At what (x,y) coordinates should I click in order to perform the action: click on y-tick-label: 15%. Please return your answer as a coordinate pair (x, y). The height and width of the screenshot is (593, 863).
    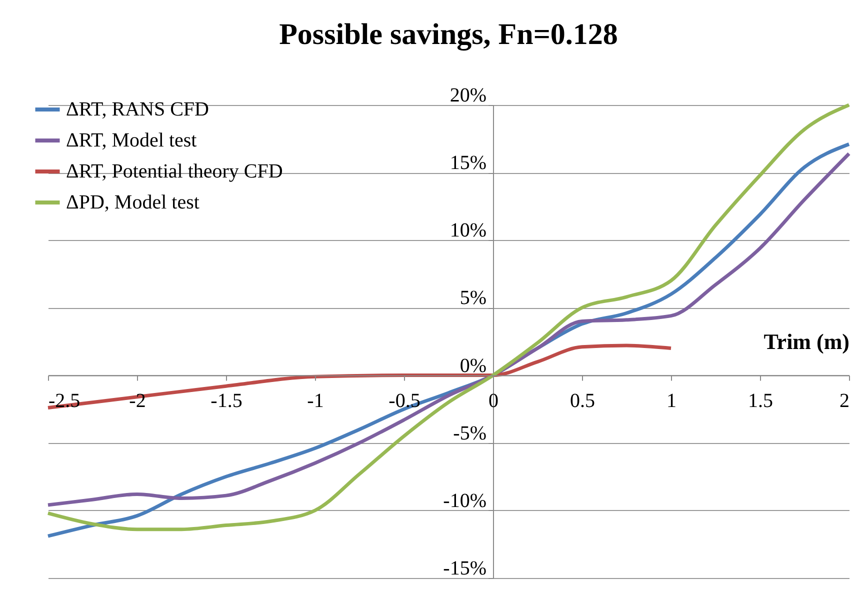
    Looking at the image, I should click on (468, 163).